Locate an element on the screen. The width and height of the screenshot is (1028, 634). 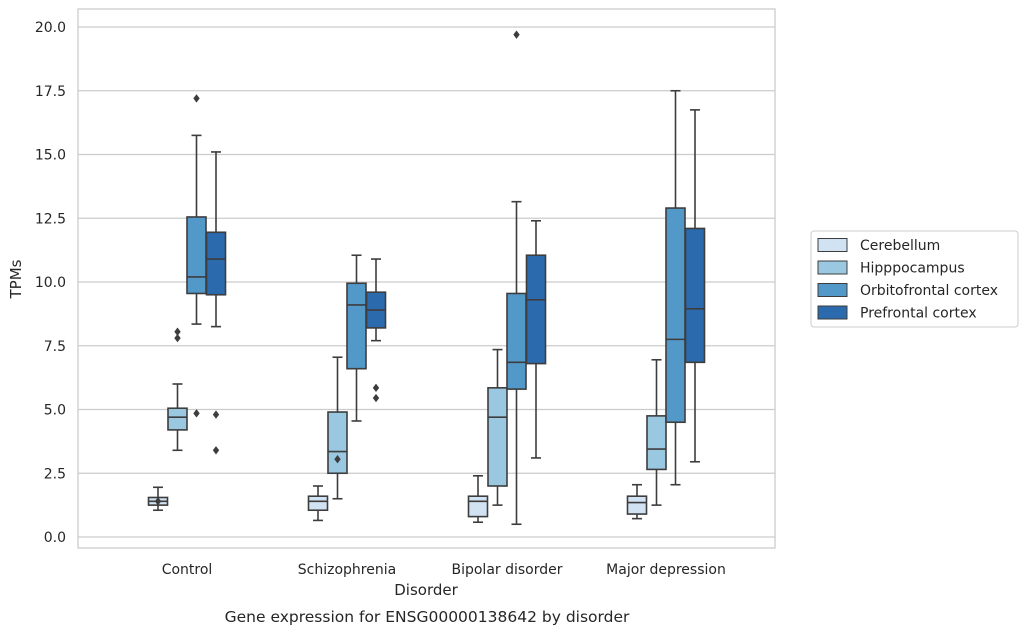
y-tick-label: 12.5 is located at coordinates (50, 219).